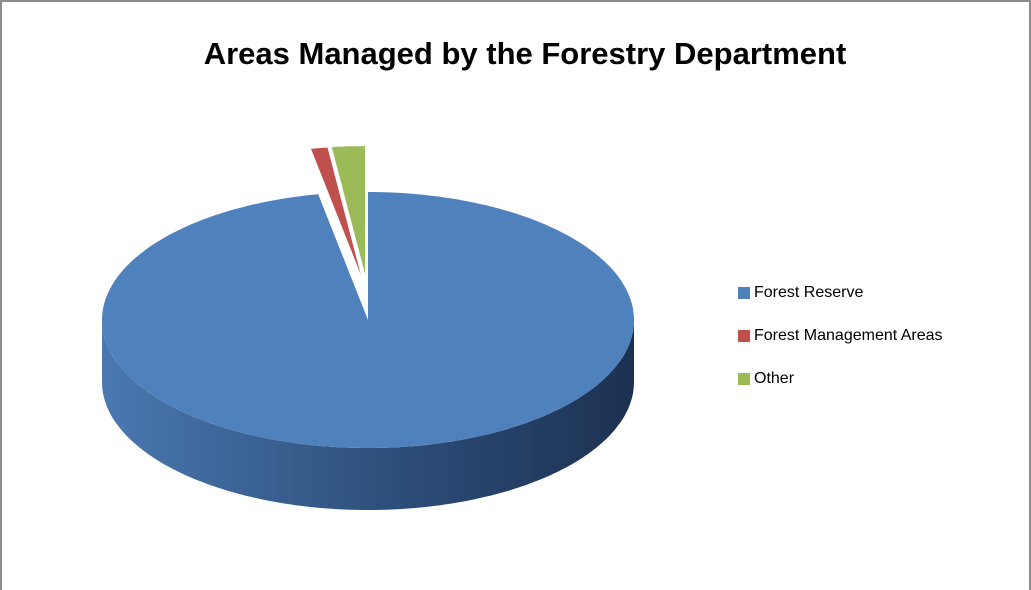 This screenshot has height=590, width=1031. Describe the element at coordinates (774, 378) in the screenshot. I see `legend-label: Other` at that location.